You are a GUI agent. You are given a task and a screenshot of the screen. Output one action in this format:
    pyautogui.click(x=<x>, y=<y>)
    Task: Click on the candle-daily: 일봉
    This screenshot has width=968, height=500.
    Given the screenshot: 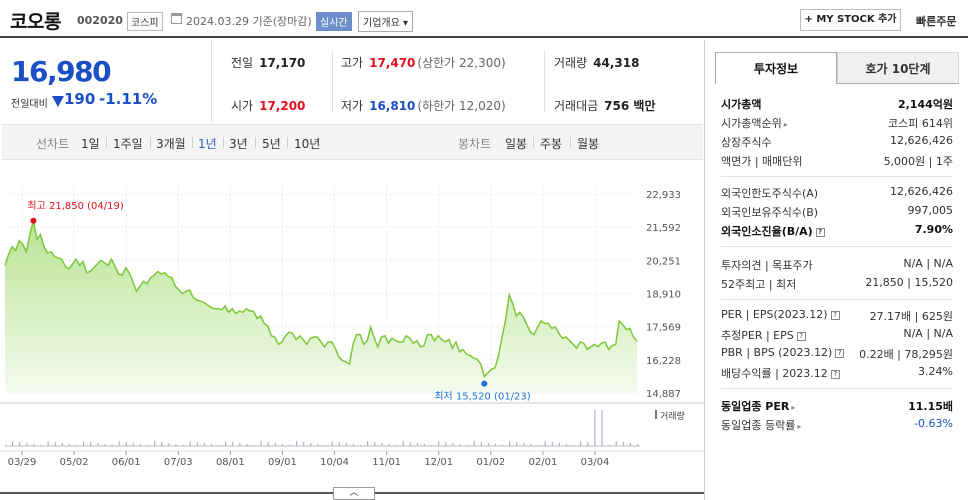 What is the action you would take?
    pyautogui.click(x=516, y=144)
    